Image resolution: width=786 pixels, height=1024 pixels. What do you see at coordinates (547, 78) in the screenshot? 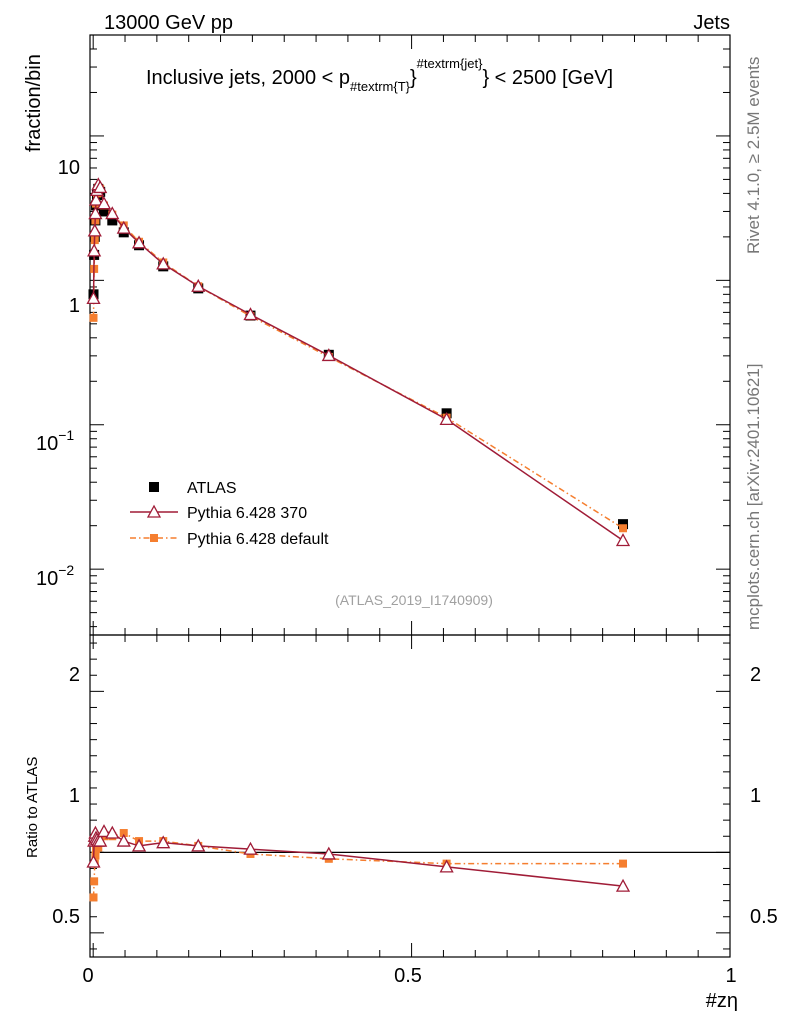
I see `title-end-text: } < 2500 [GeV]` at bounding box center [547, 78].